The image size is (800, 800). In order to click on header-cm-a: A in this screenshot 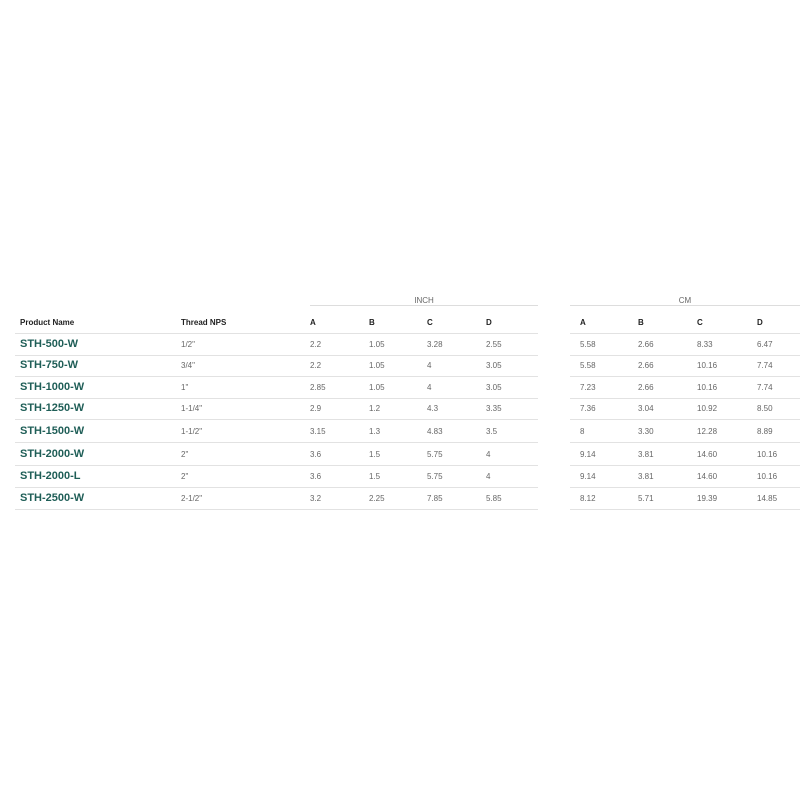, I will do `click(583, 322)`.